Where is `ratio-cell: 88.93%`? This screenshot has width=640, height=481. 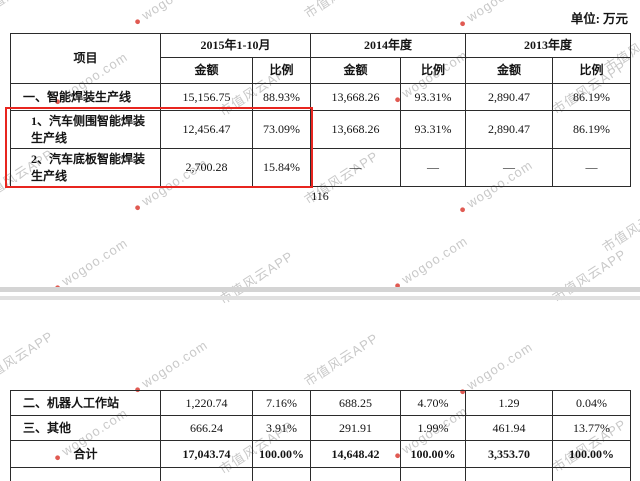
ratio-cell: 88.93% is located at coordinates (281, 97).